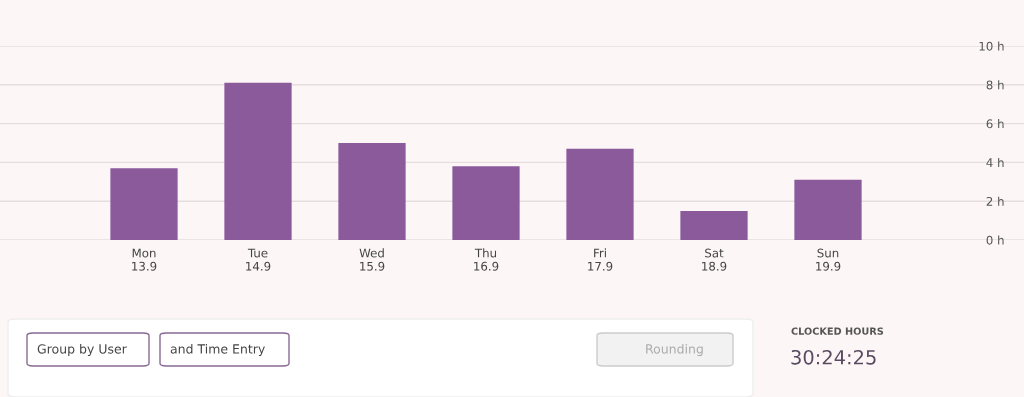 The width and height of the screenshot is (1024, 397). I want to click on x-tick-label: Mon 13.9, so click(144, 259).